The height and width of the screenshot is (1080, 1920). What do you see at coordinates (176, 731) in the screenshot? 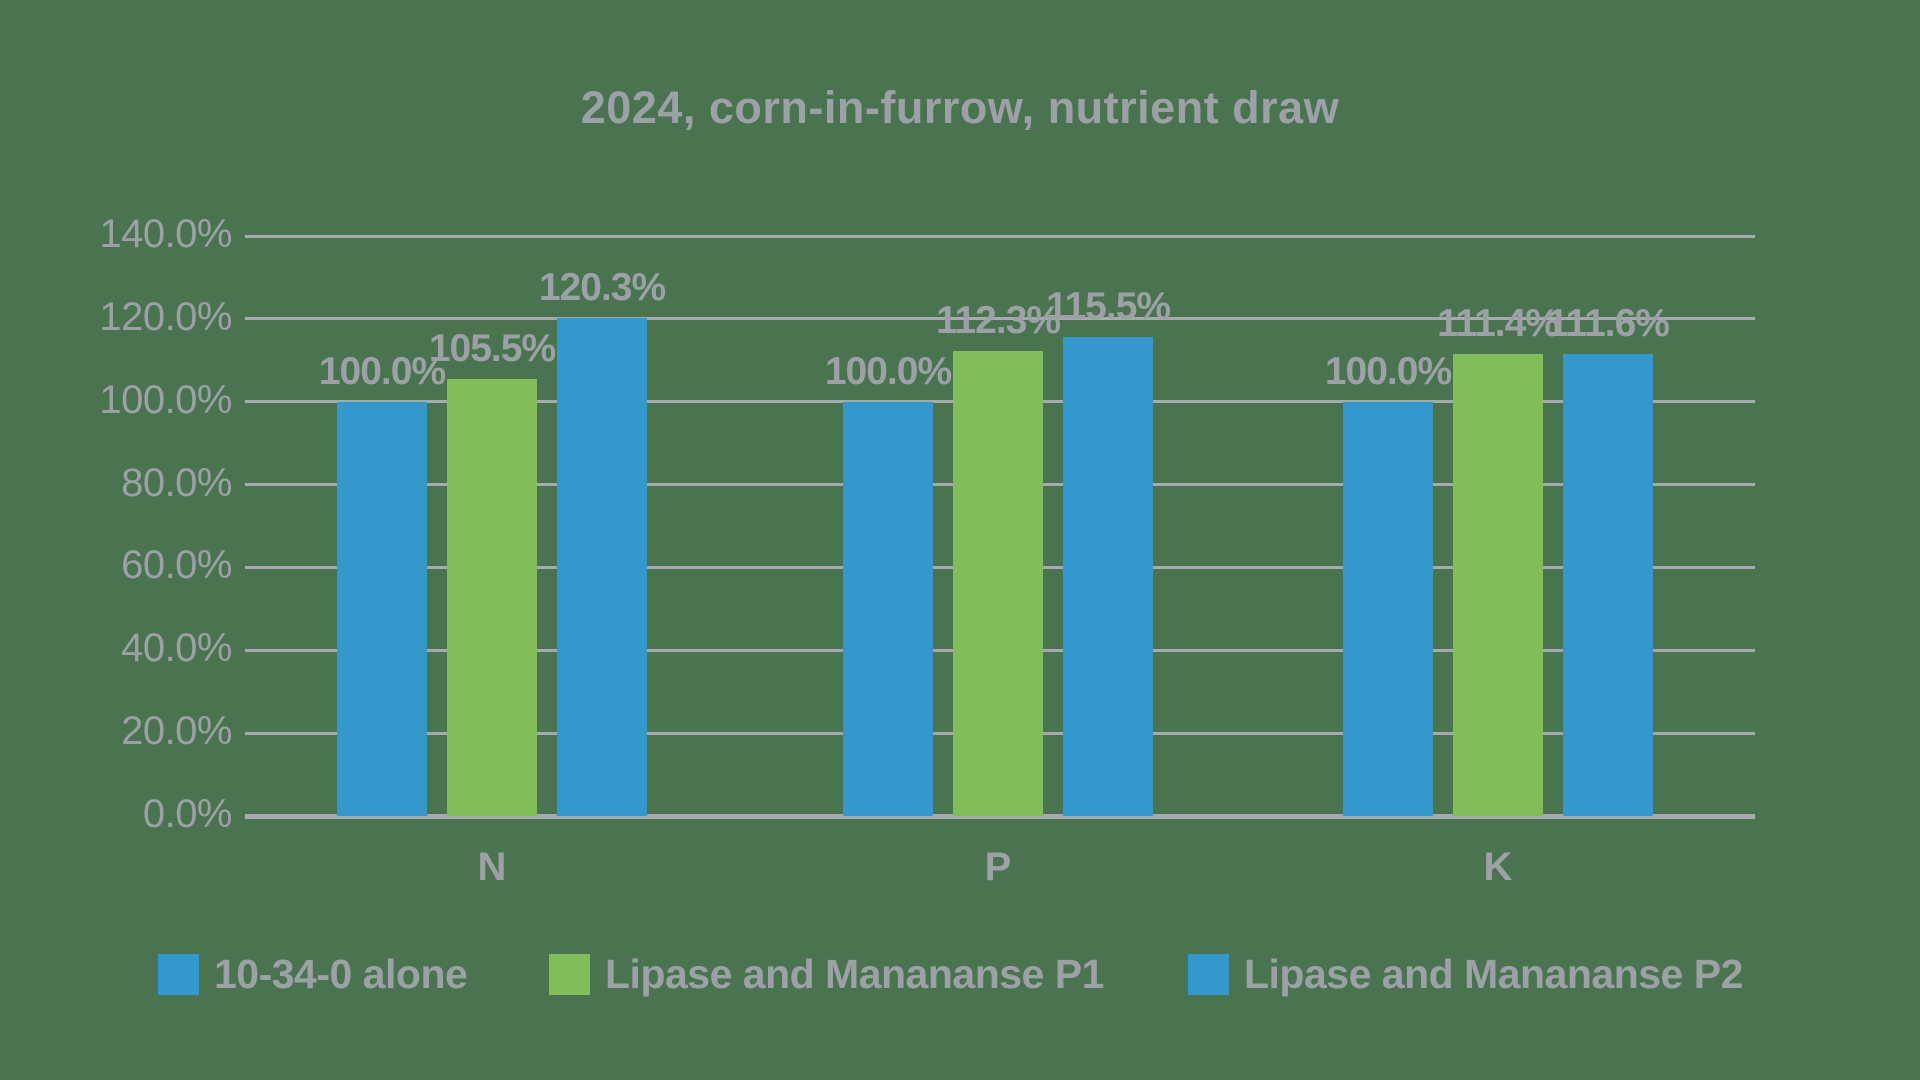
I see `y-axis-tick-label: 20.0%` at bounding box center [176, 731].